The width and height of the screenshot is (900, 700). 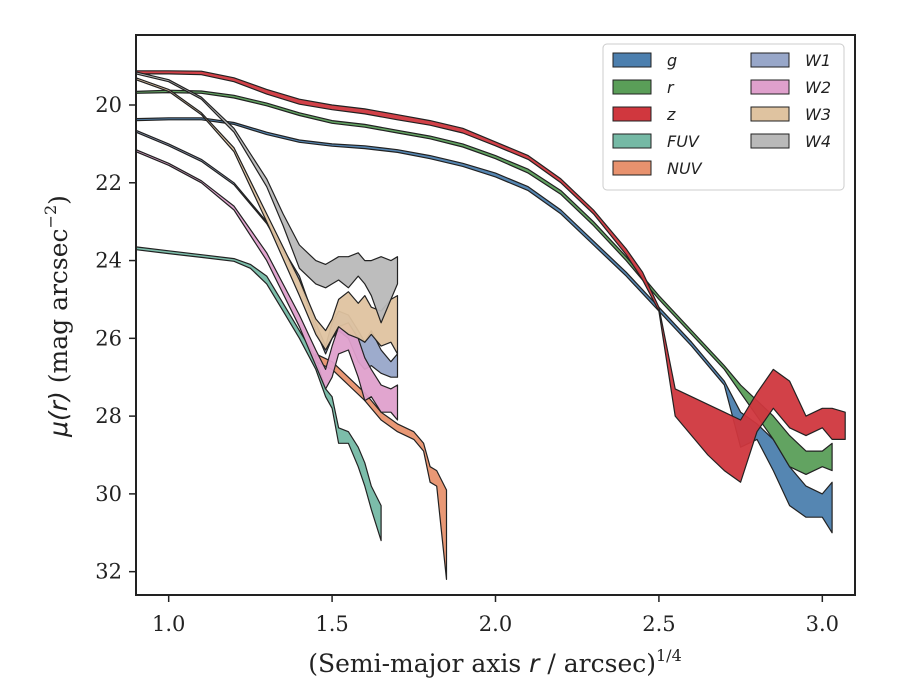 I want to click on x-tick-label: 1.0, so click(x=168, y=624).